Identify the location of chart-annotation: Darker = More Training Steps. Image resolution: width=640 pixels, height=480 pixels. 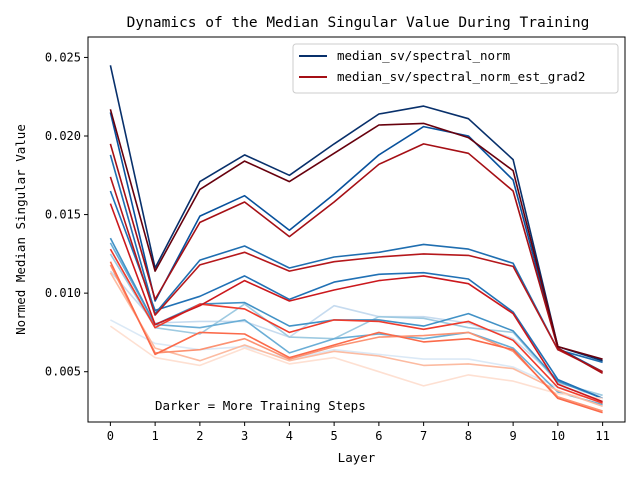
(260, 405).